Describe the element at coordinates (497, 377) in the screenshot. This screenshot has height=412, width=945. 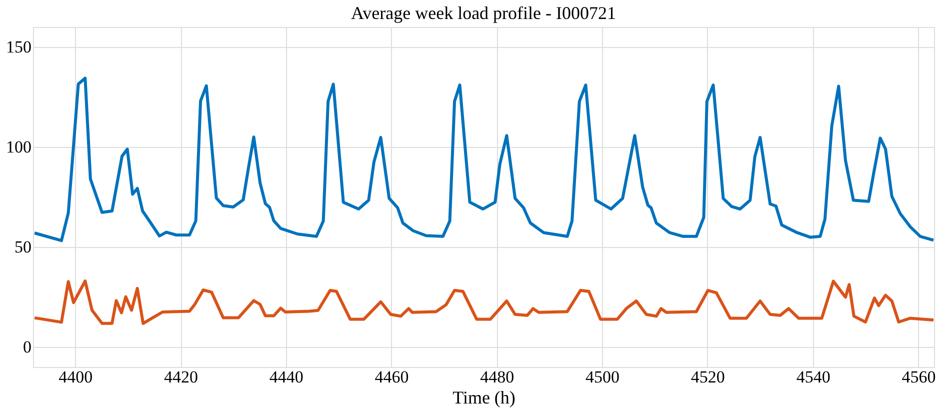
I see `x-tick-label: 4480` at that location.